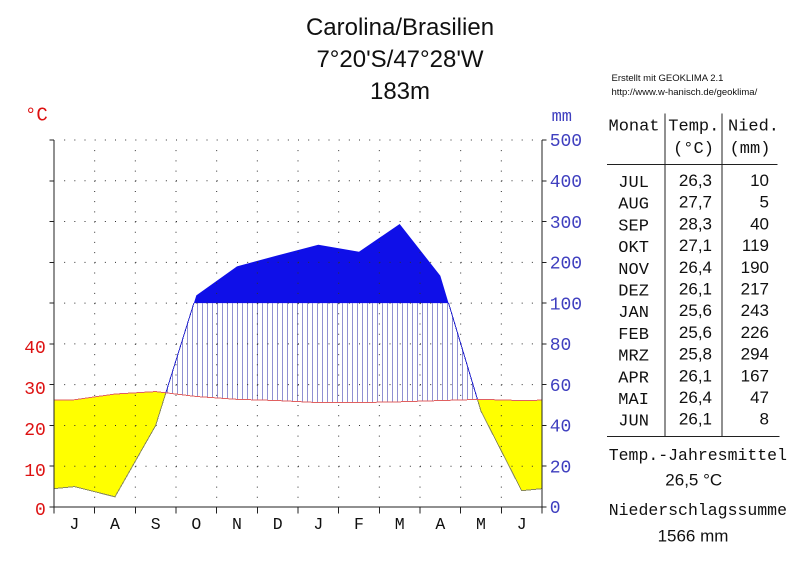 This screenshot has height=562, width=800. I want to click on svg-text: MAI, so click(633, 400).